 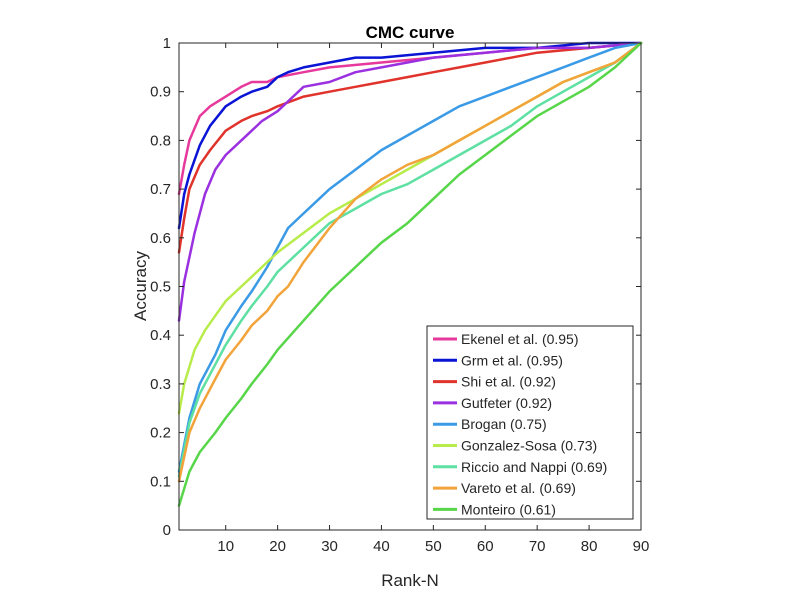 I want to click on y-tick-label: 0.4, so click(x=160, y=335).